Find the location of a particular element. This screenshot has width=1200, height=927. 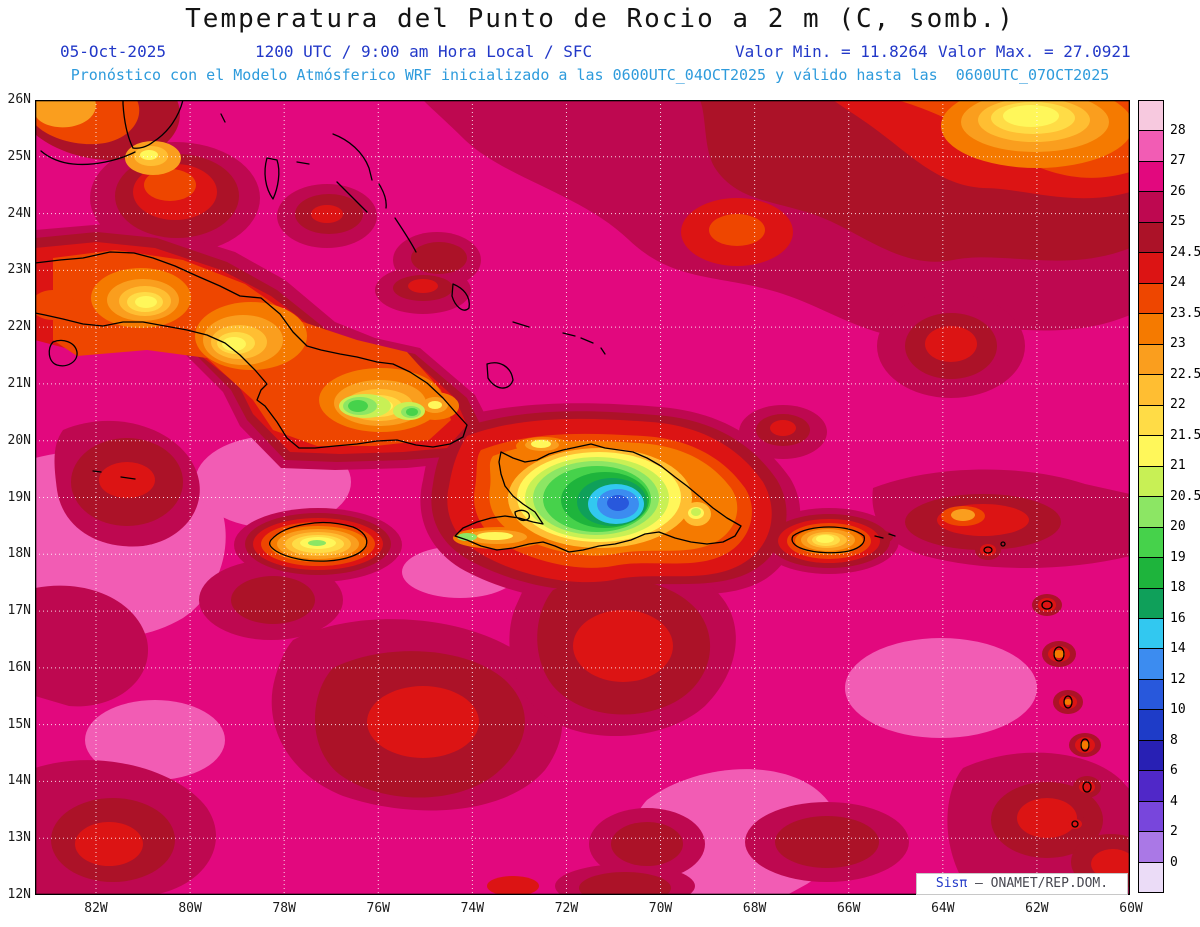

lat-tick-label: 15N is located at coordinates (19, 724).